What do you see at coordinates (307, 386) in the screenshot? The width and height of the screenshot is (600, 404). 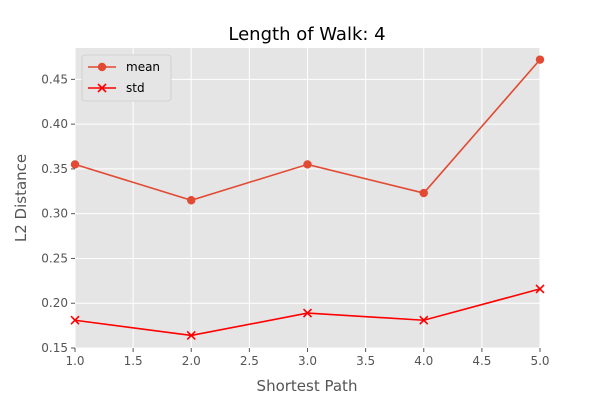 I see `x-axis-label: Shortest Path` at bounding box center [307, 386].